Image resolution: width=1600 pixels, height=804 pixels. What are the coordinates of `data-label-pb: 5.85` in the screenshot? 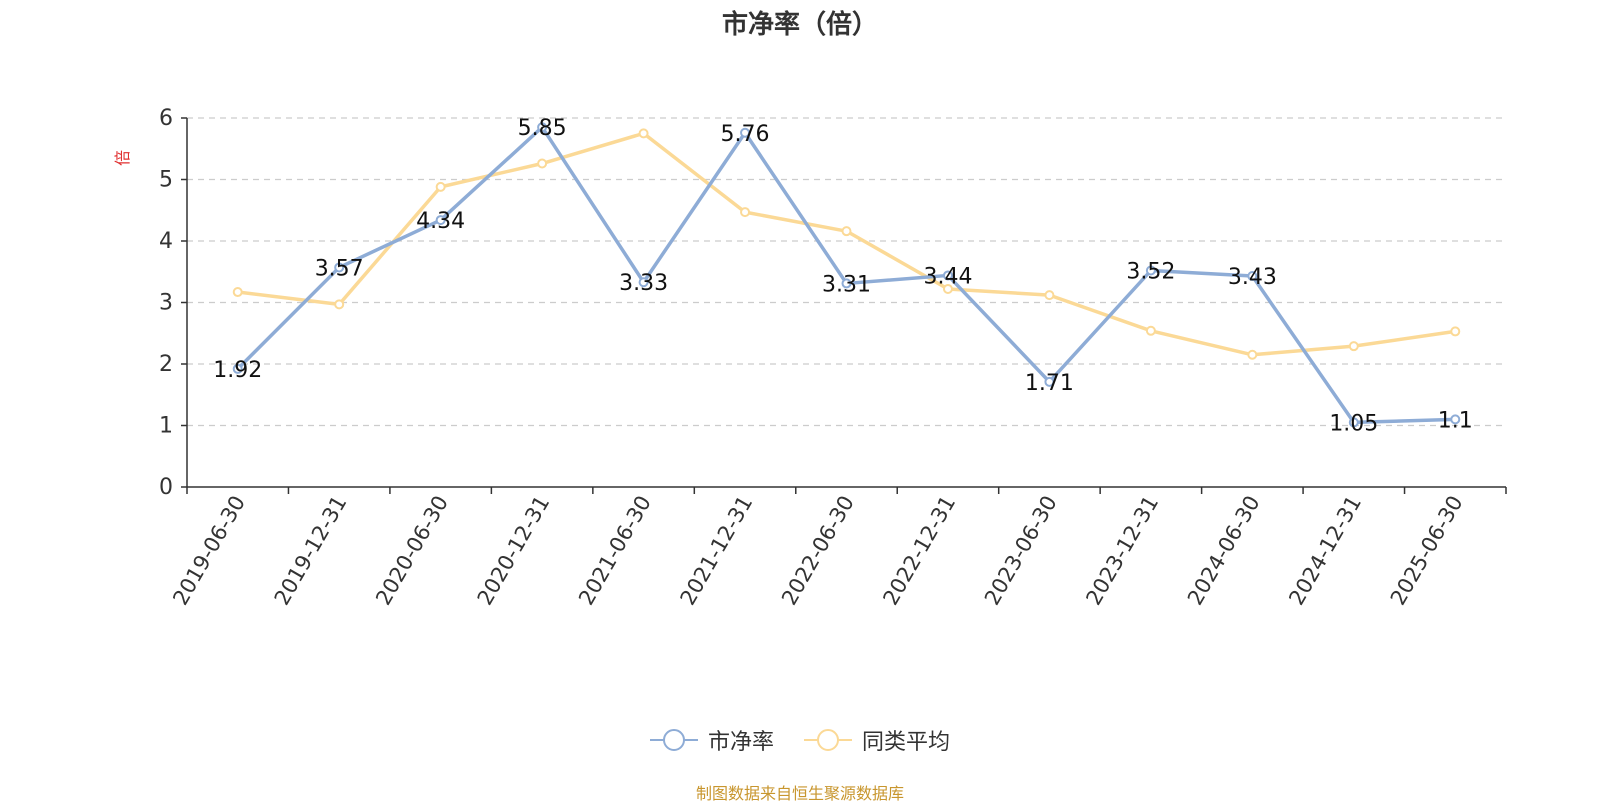 It's located at (542, 128).